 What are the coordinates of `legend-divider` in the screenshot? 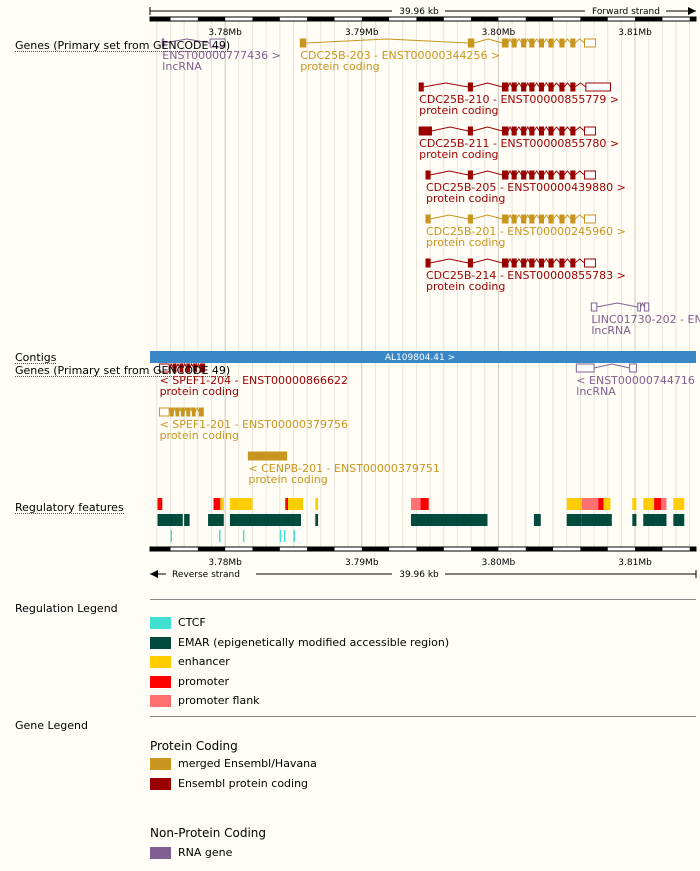 It's located at (423, 716).